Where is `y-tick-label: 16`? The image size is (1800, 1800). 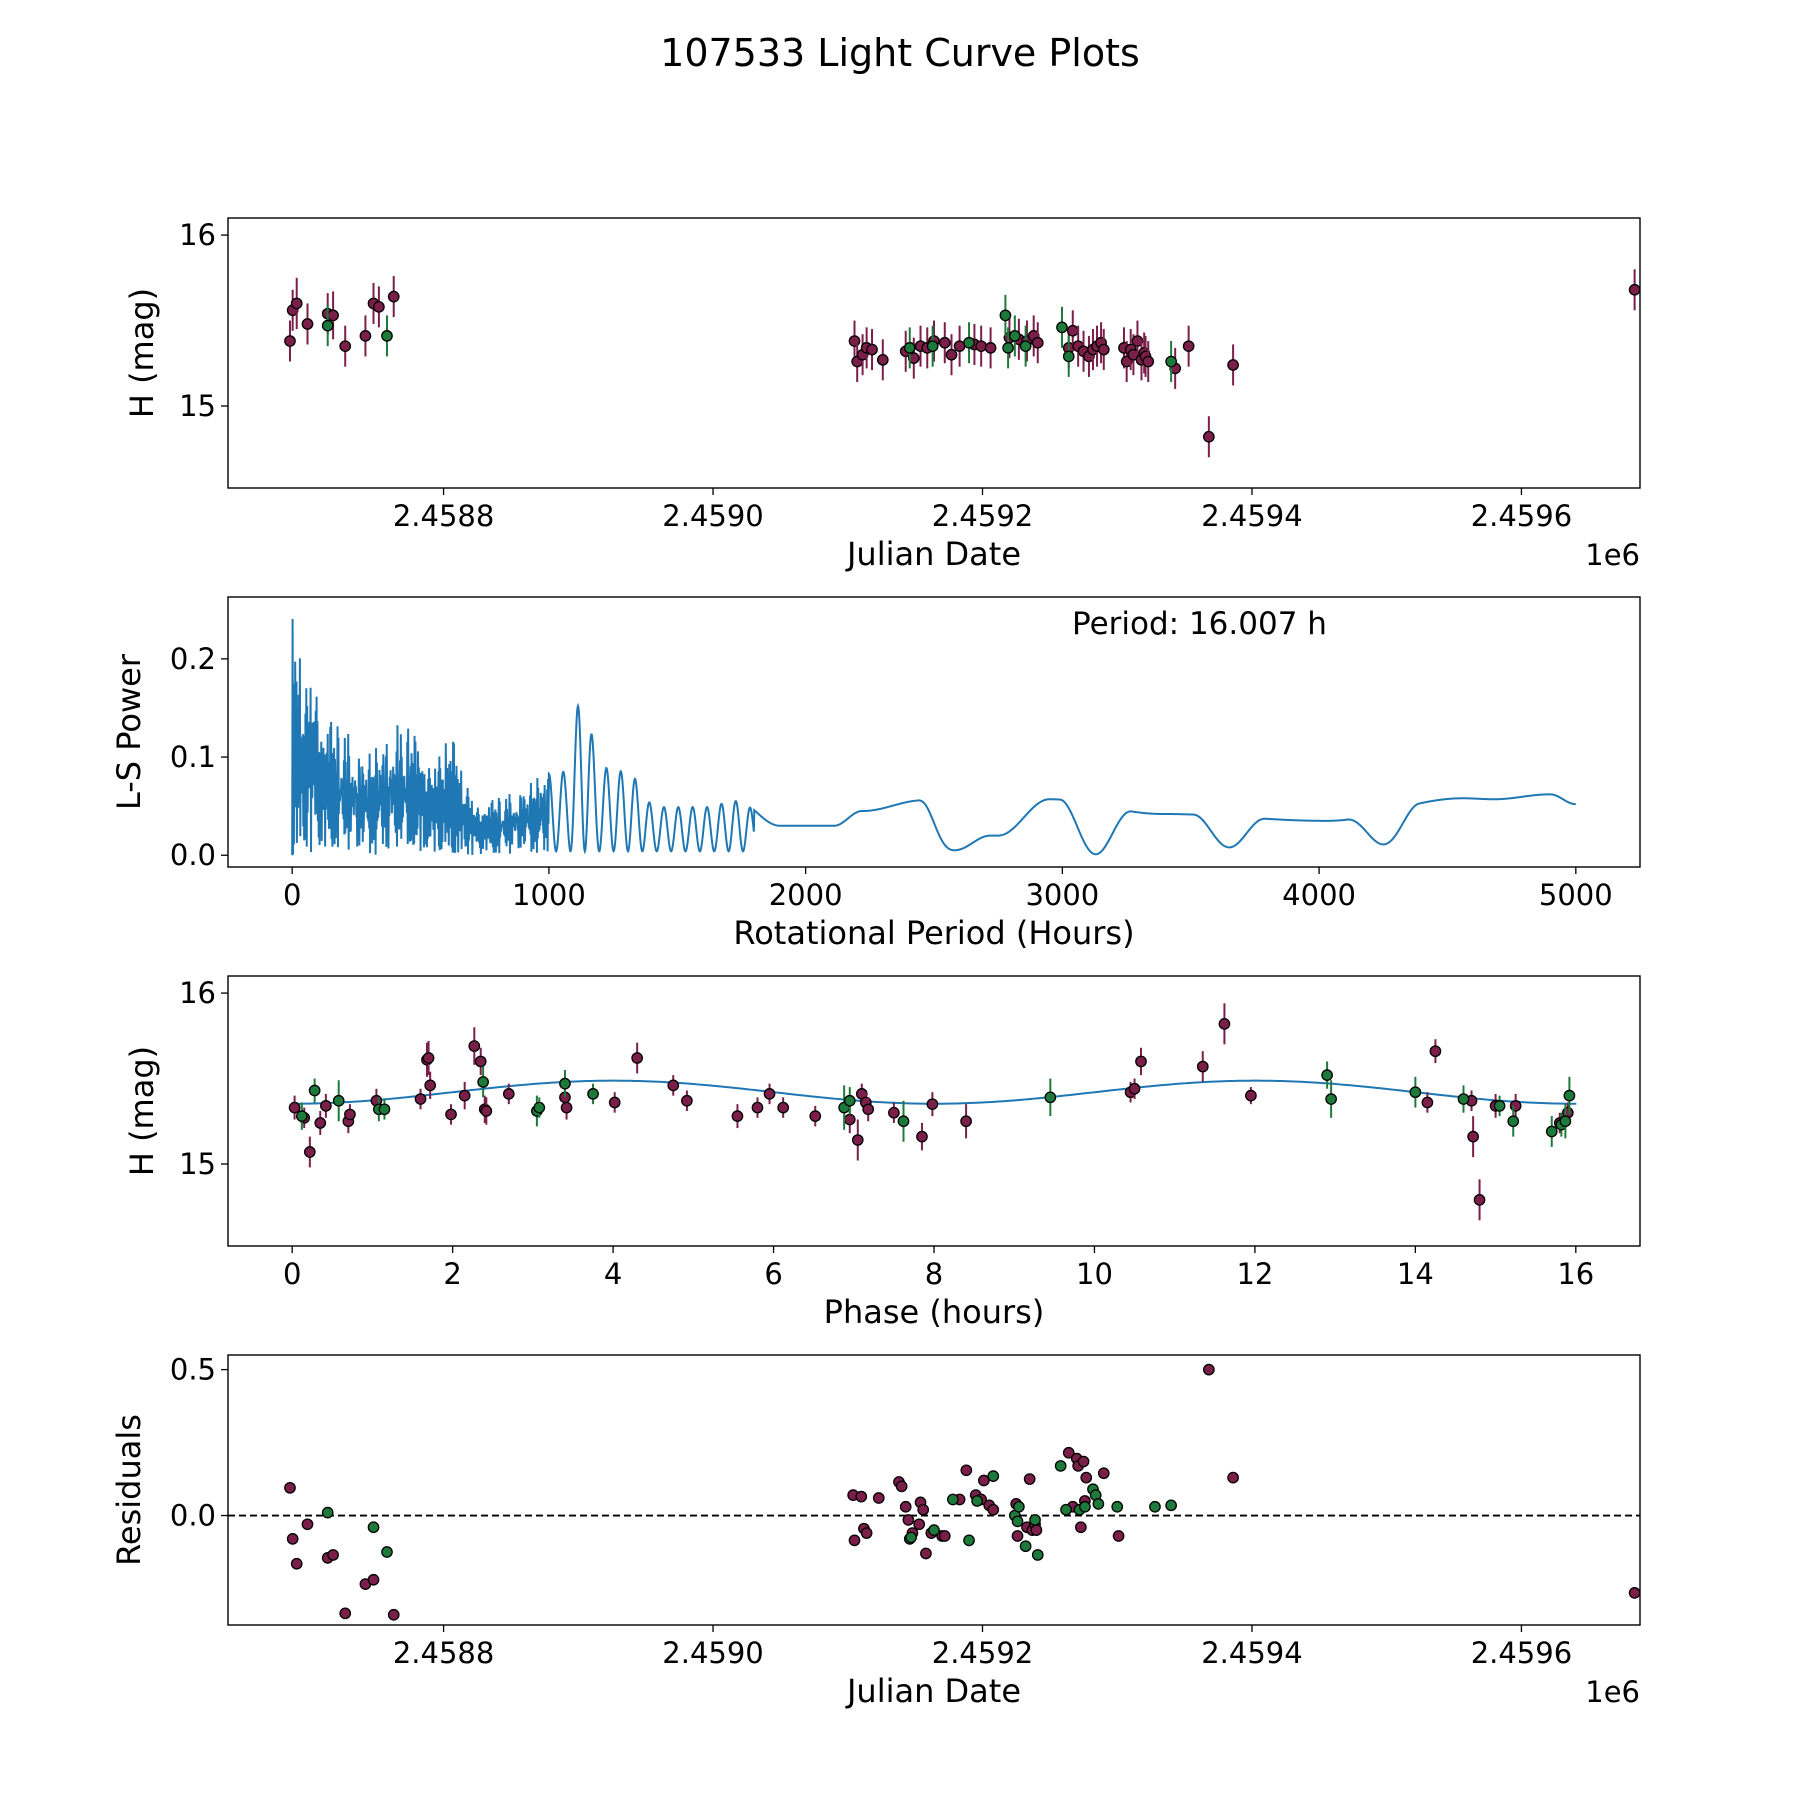
y-tick-label: 16 is located at coordinates (197, 993).